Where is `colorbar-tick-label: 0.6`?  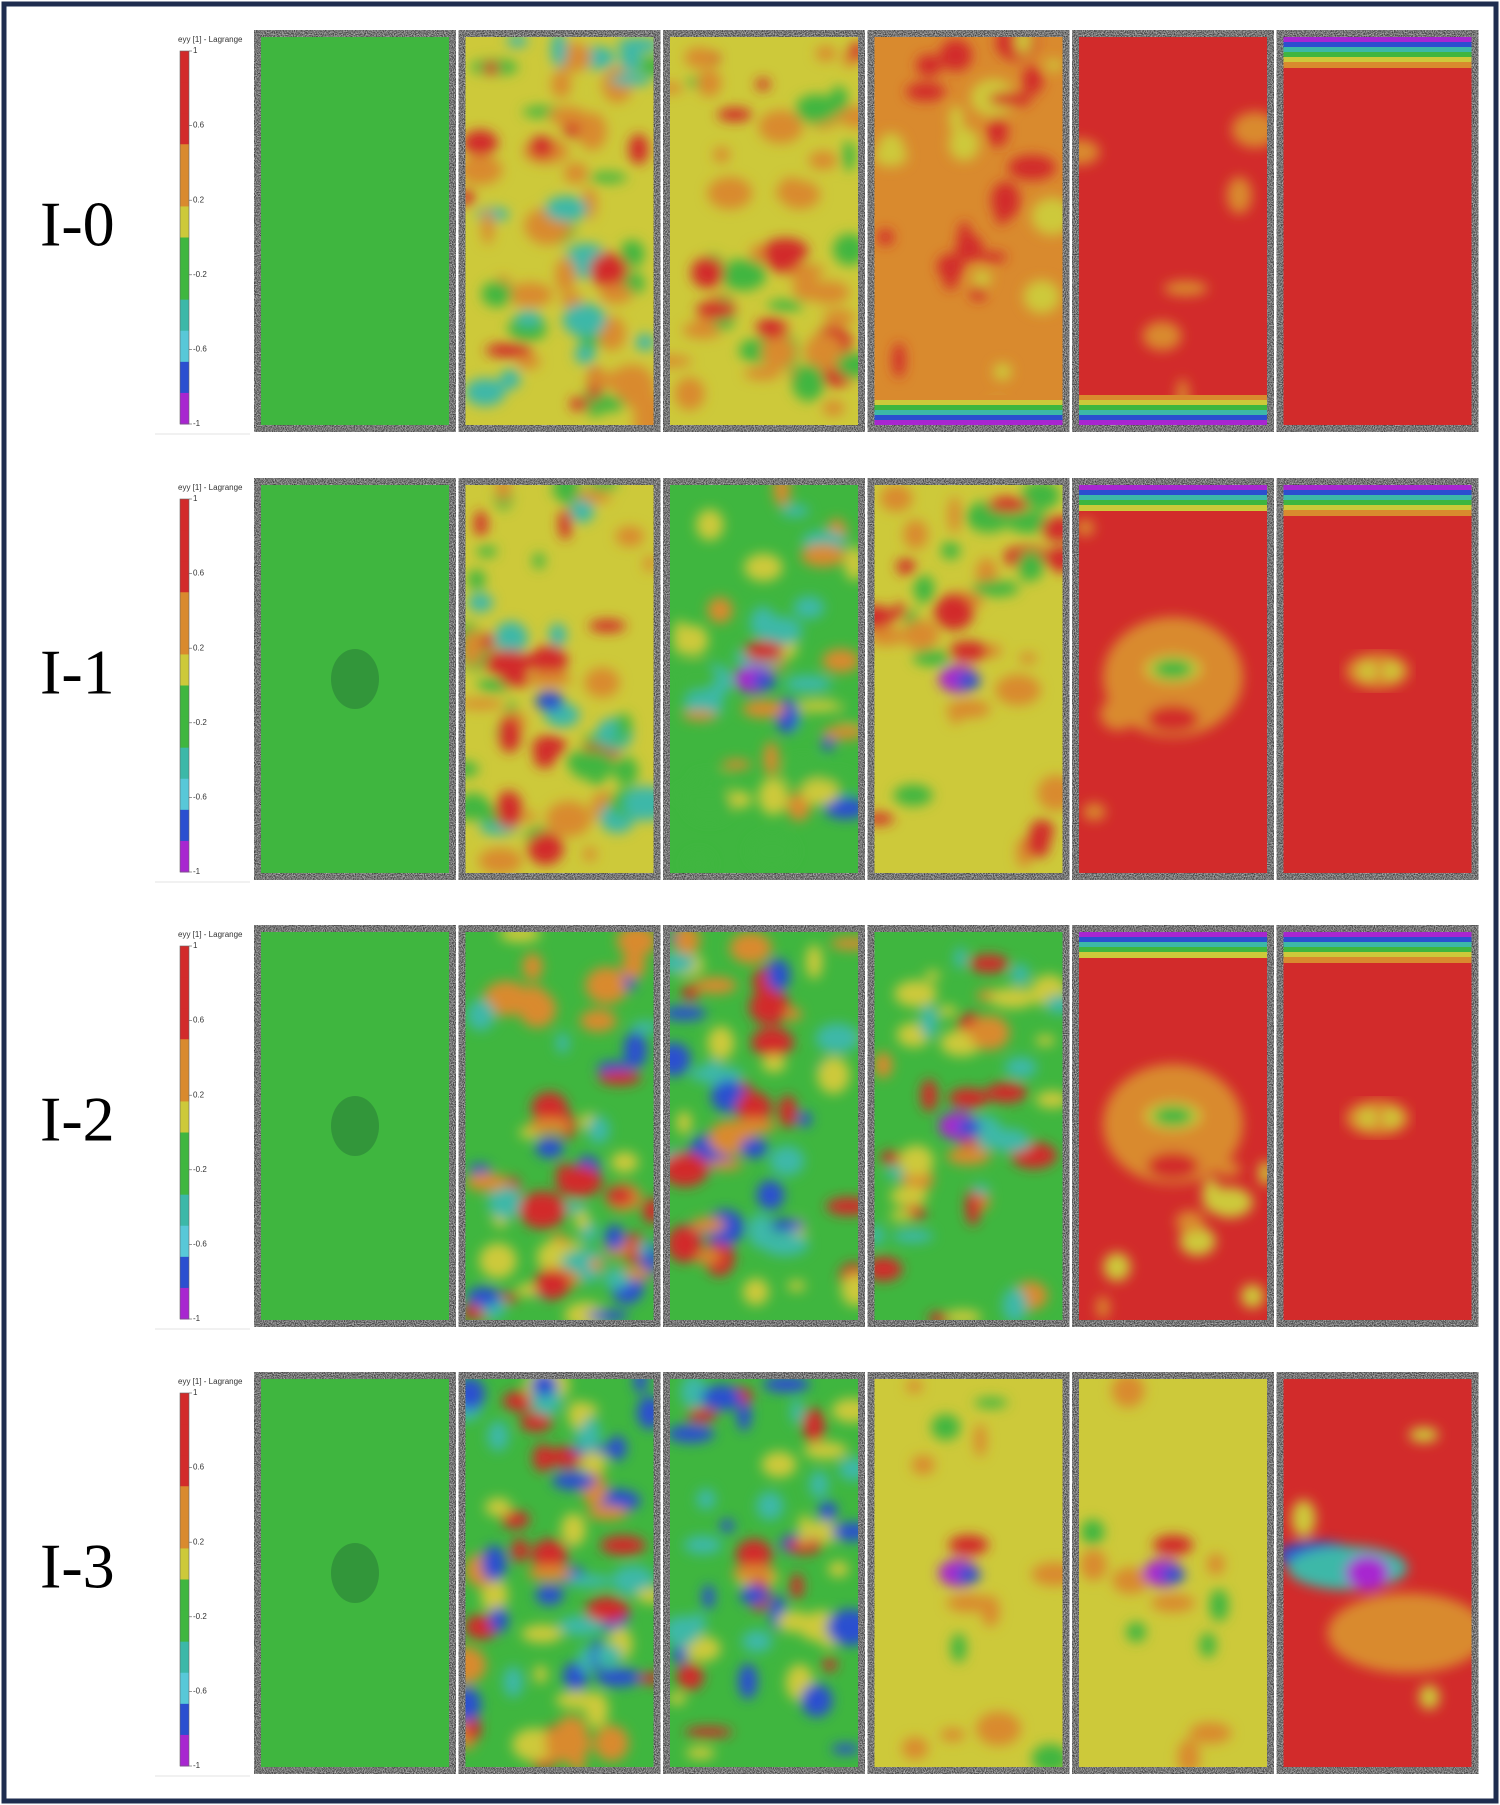 colorbar-tick-label: 0.6 is located at coordinates (199, 125).